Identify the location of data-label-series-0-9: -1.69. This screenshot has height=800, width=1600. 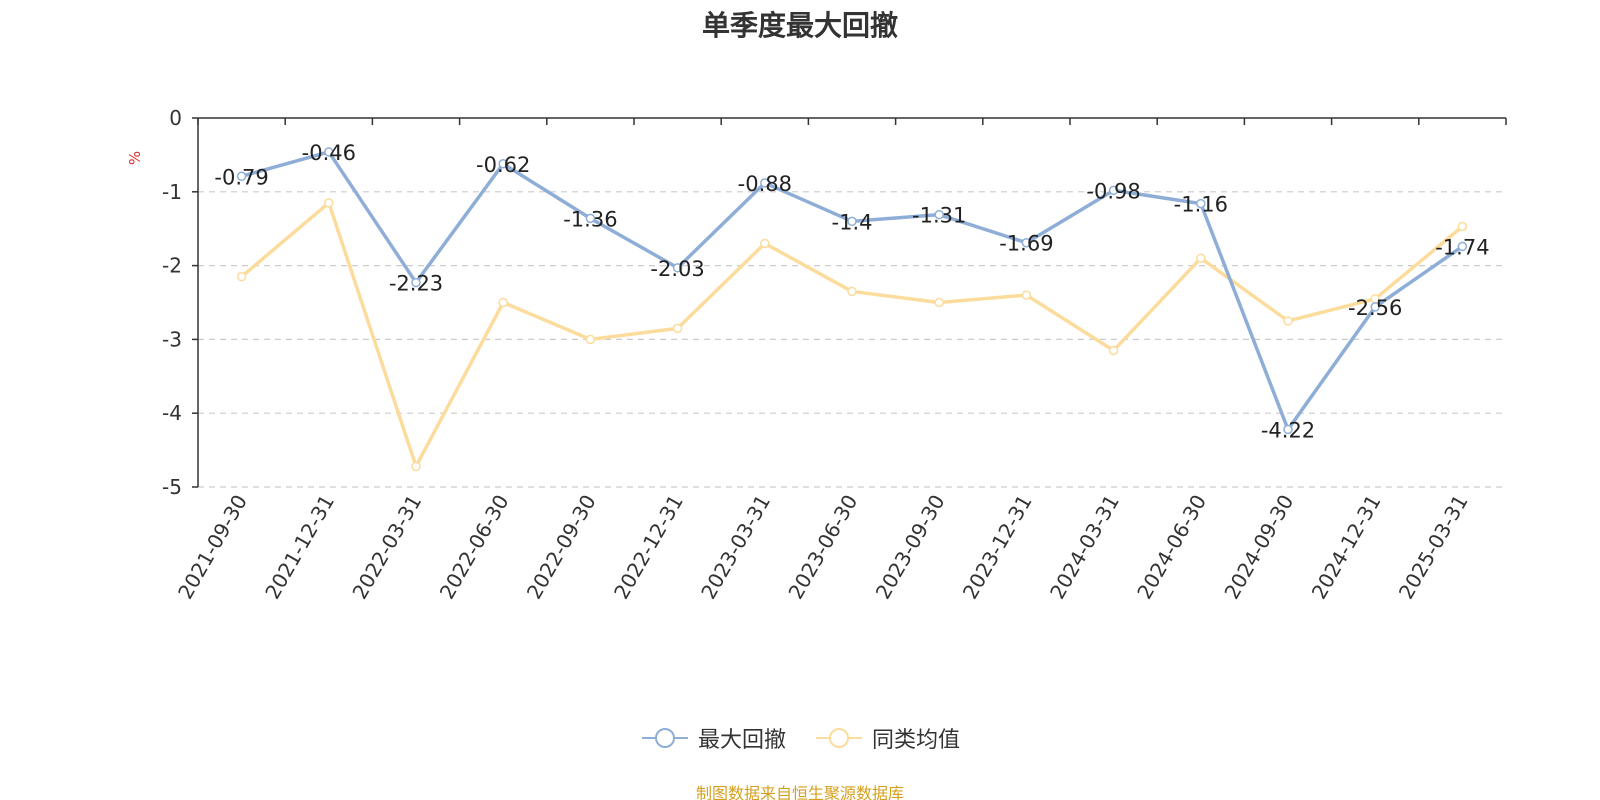
(1026, 244).